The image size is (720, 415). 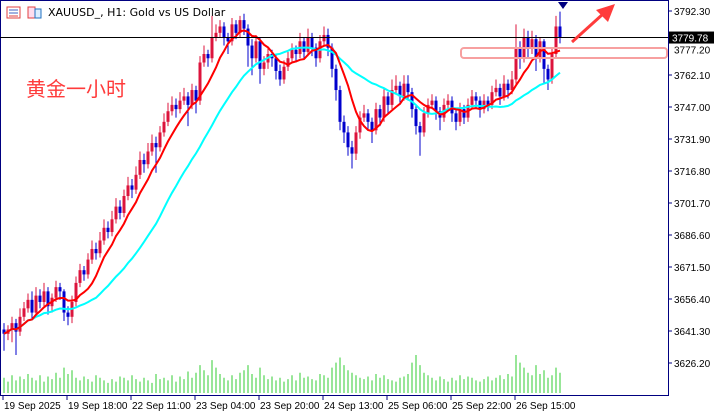 What do you see at coordinates (592, 24) in the screenshot?
I see `arrow-icon` at bounding box center [592, 24].